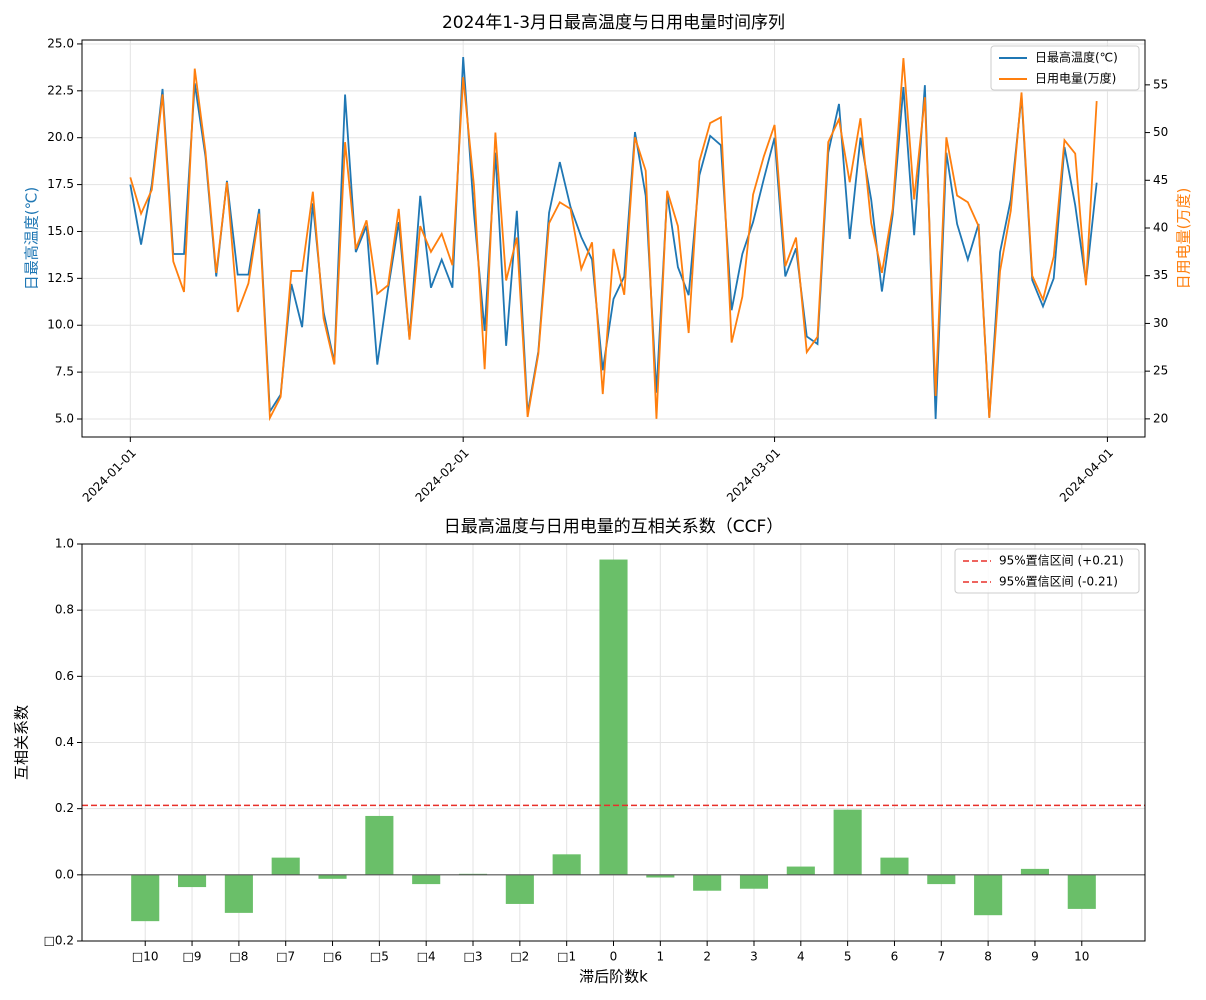 This screenshot has height=1000, width=1206. I want to click on y-tick-label: □0.2, so click(59, 941).